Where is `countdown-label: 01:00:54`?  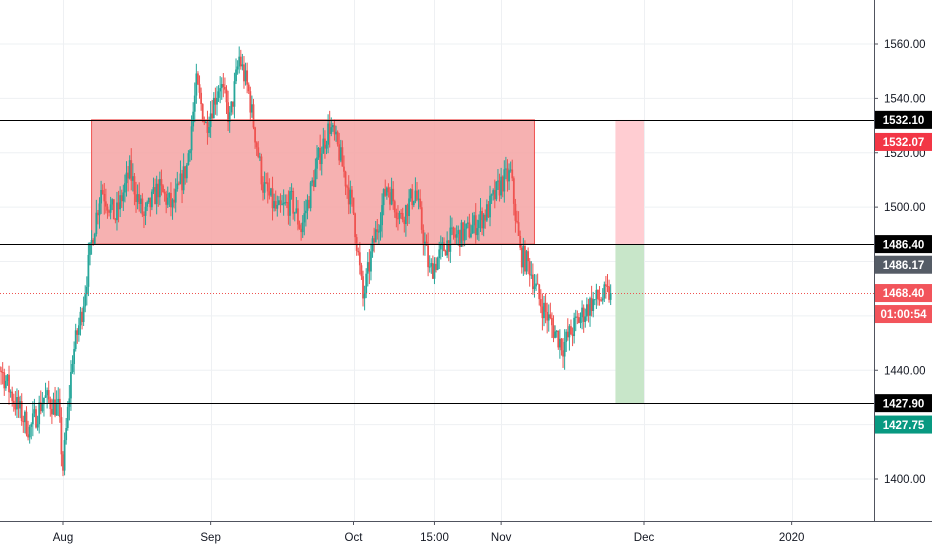
countdown-label: 01:00:54 is located at coordinates (903, 314).